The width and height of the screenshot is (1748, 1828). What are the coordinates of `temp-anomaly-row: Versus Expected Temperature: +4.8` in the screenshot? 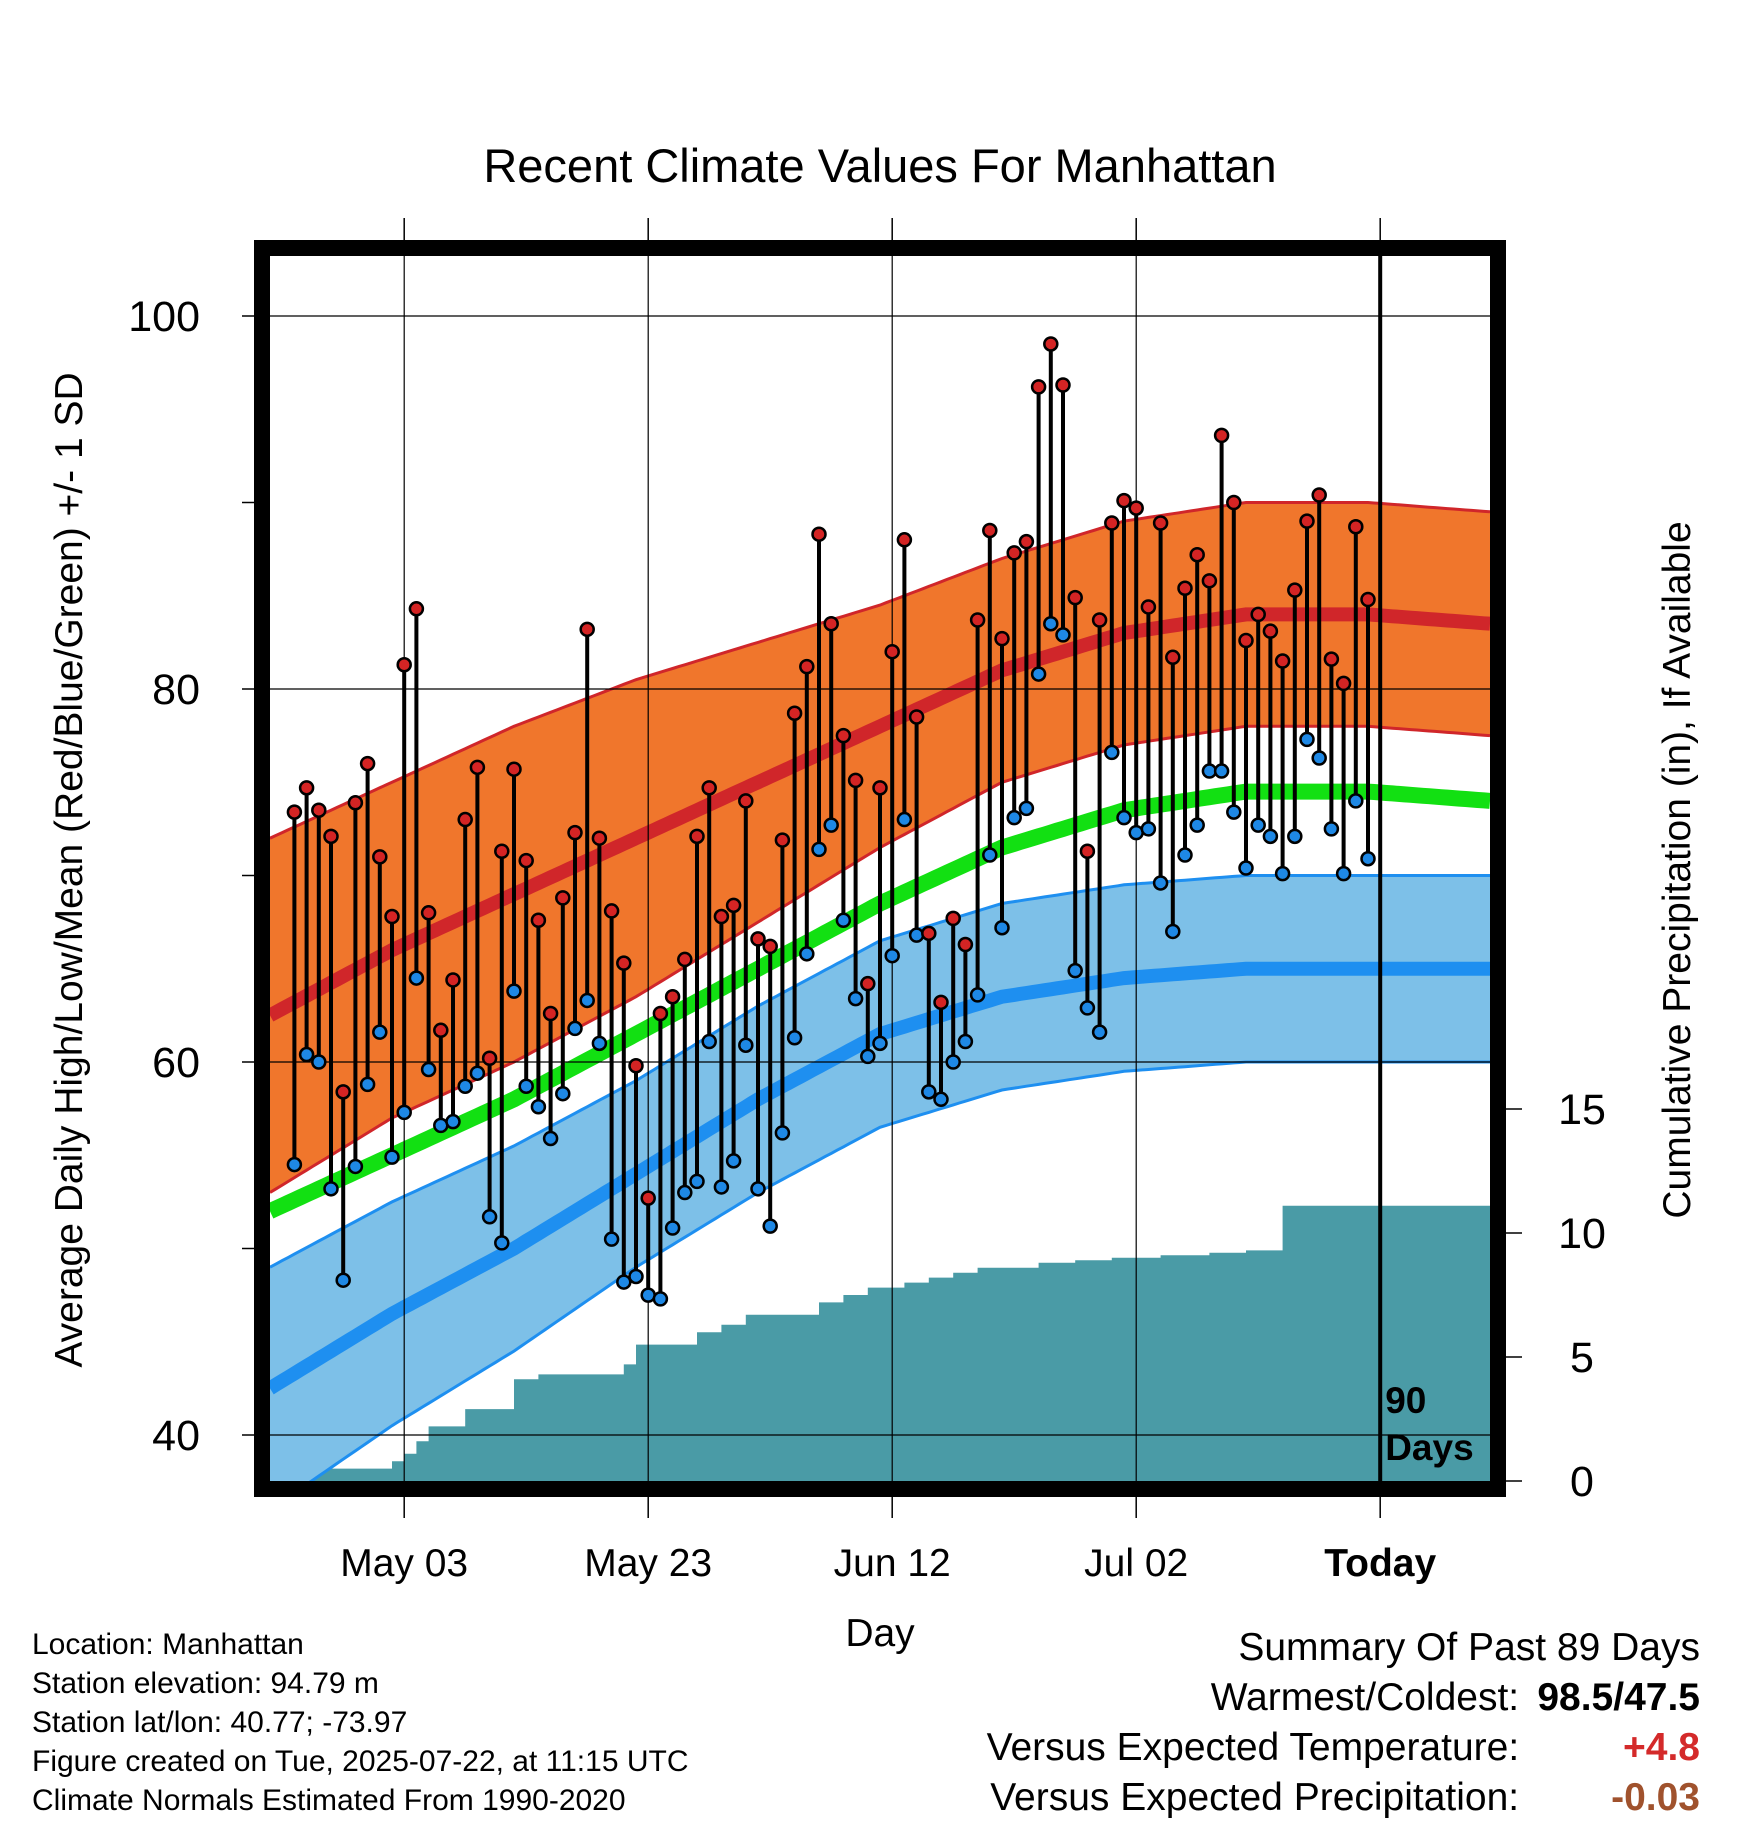 It's located at (1343, 1748).